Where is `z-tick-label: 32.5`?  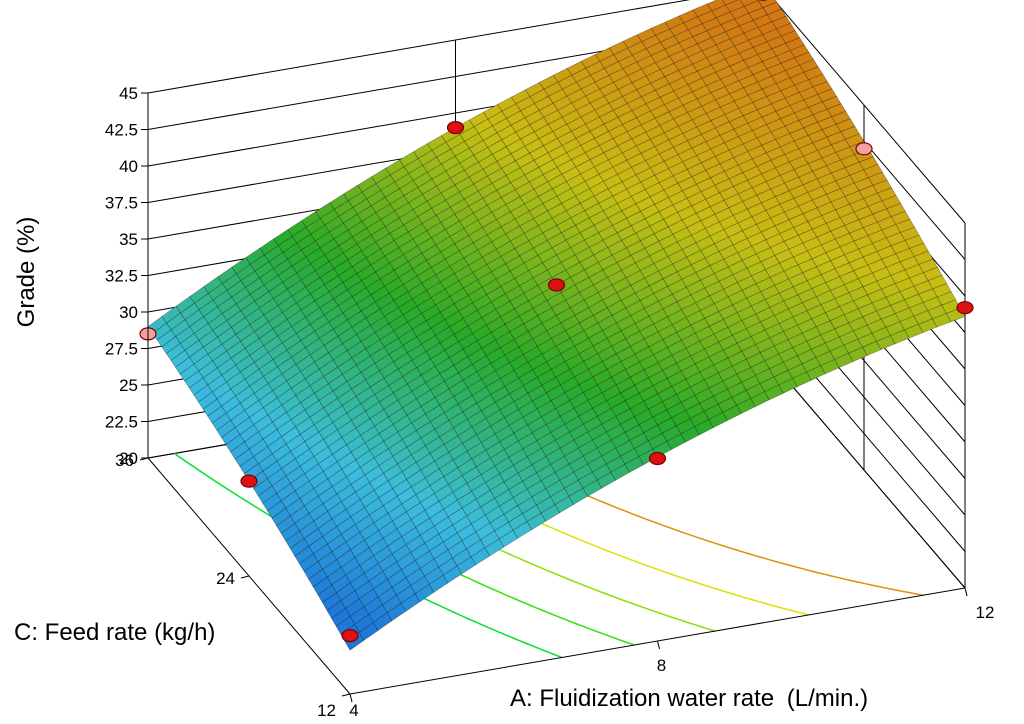 z-tick-label: 32.5 is located at coordinates (121, 276).